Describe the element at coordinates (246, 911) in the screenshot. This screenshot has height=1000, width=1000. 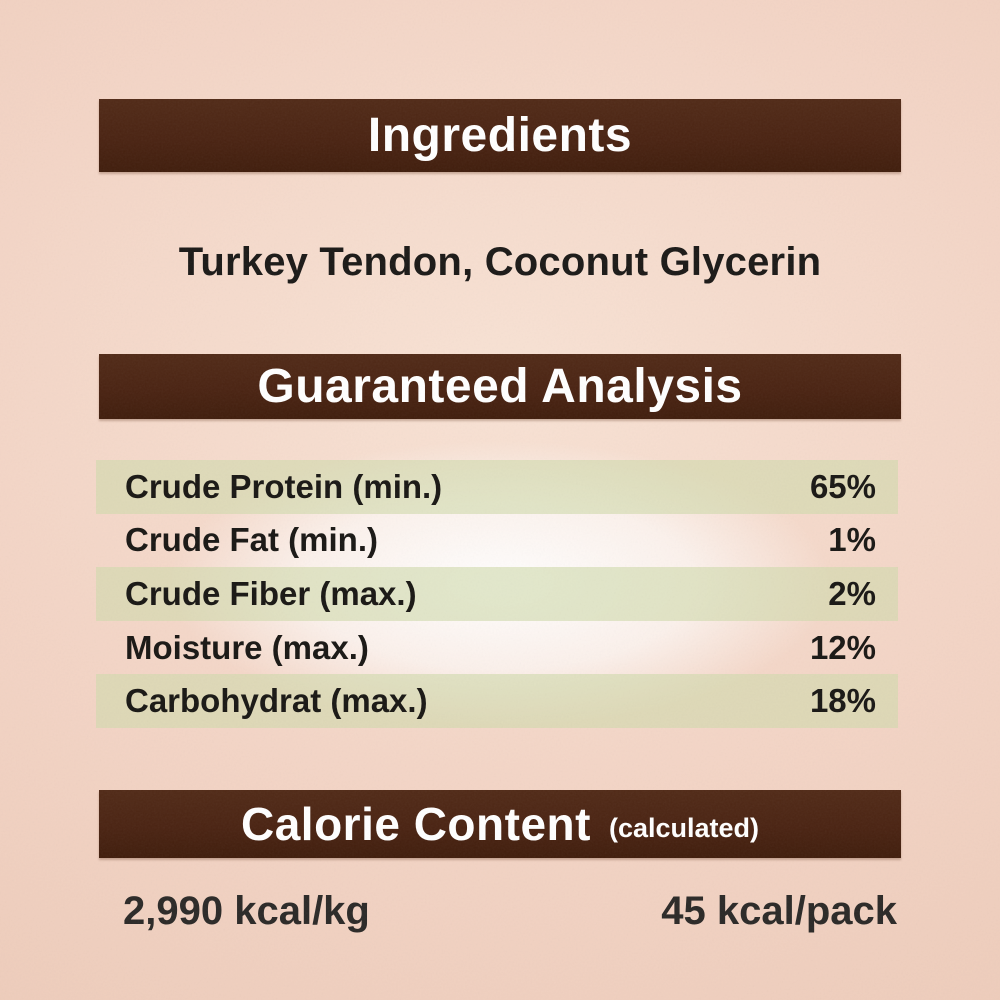
I see `calorie-per-kg: 2,990 kcal/kg` at that location.